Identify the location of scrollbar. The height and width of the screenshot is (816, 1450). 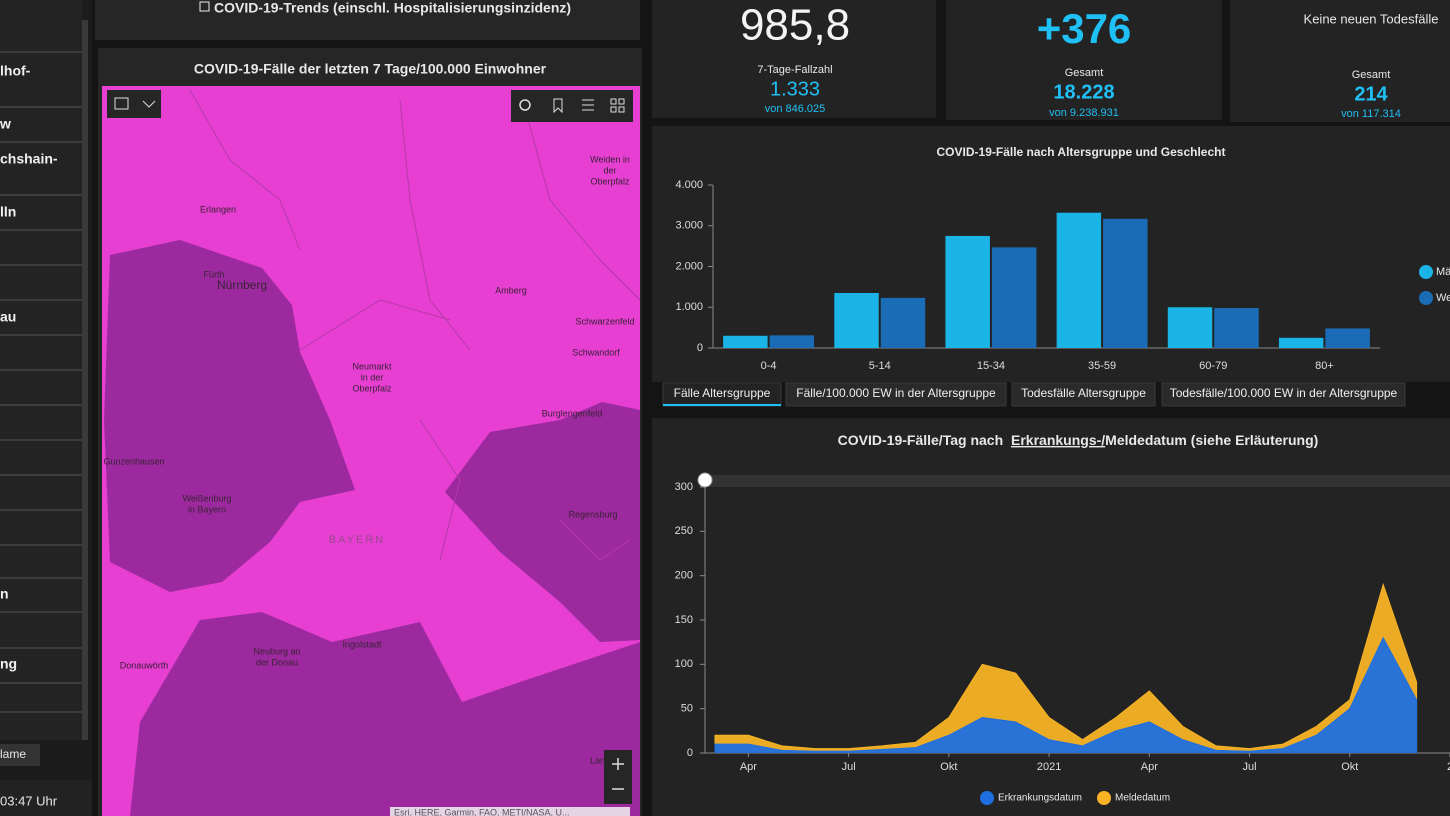
(85, 380).